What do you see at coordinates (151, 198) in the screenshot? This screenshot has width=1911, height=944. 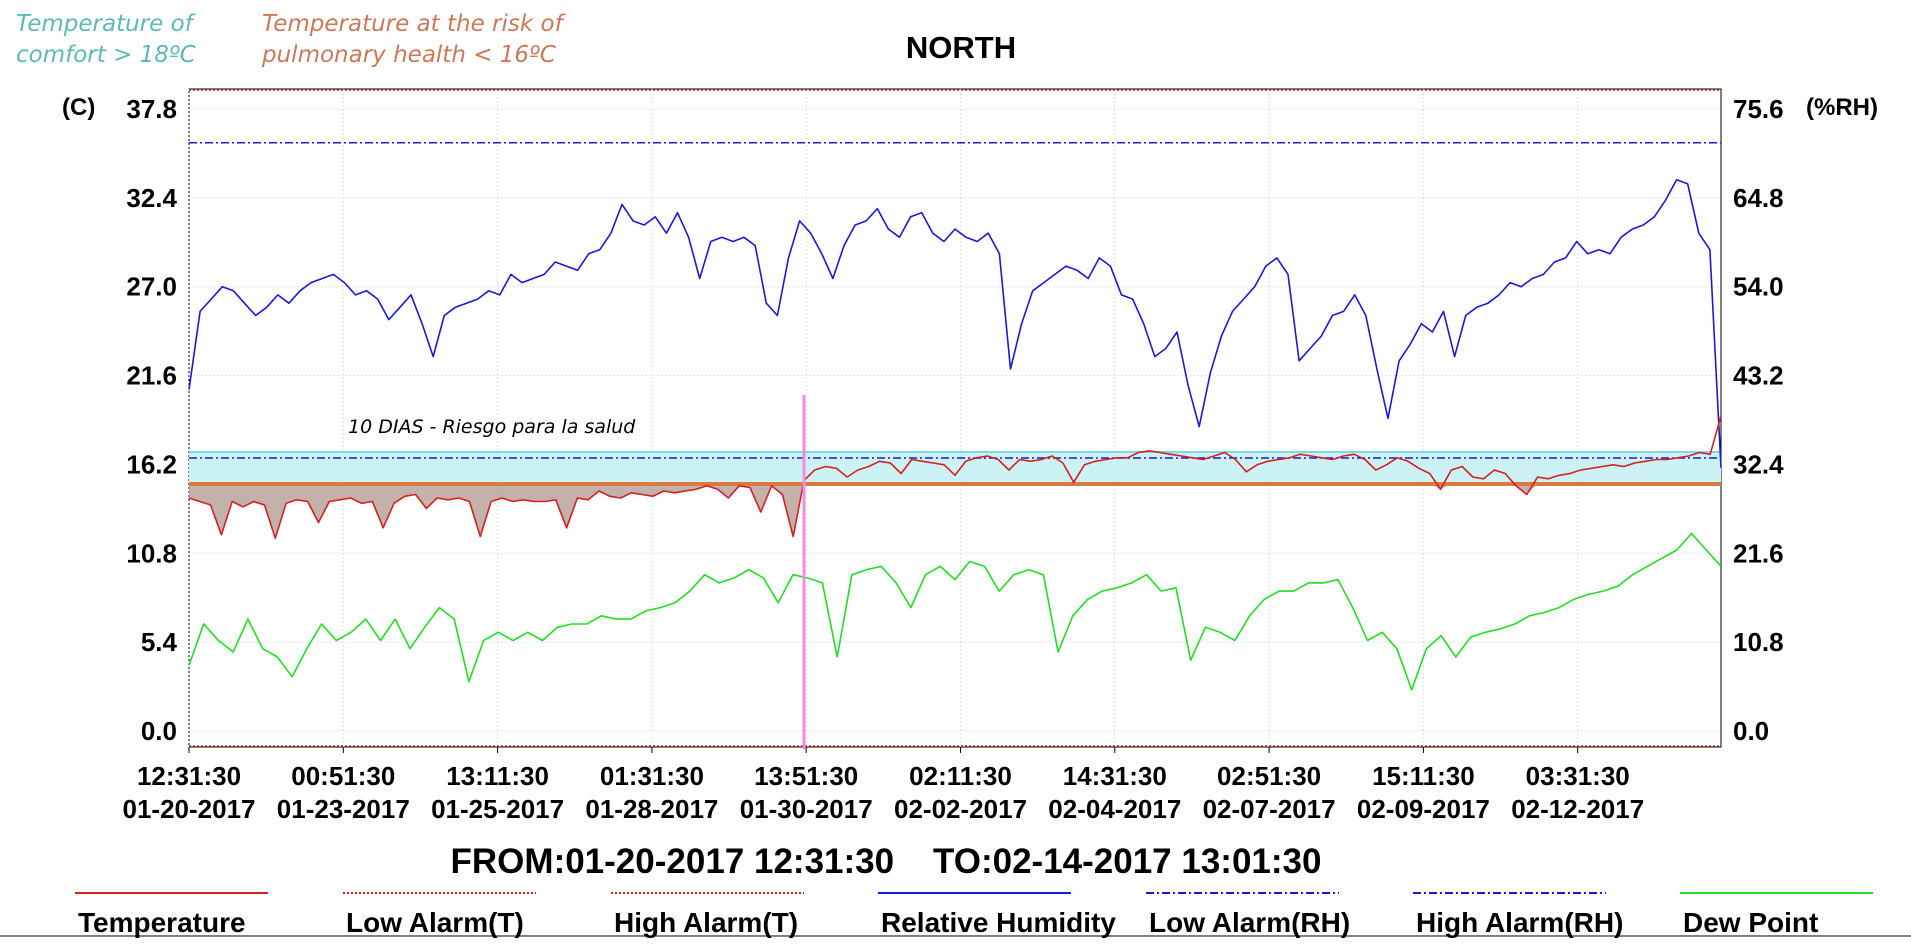 I see `y-left-tick: 32.4` at bounding box center [151, 198].